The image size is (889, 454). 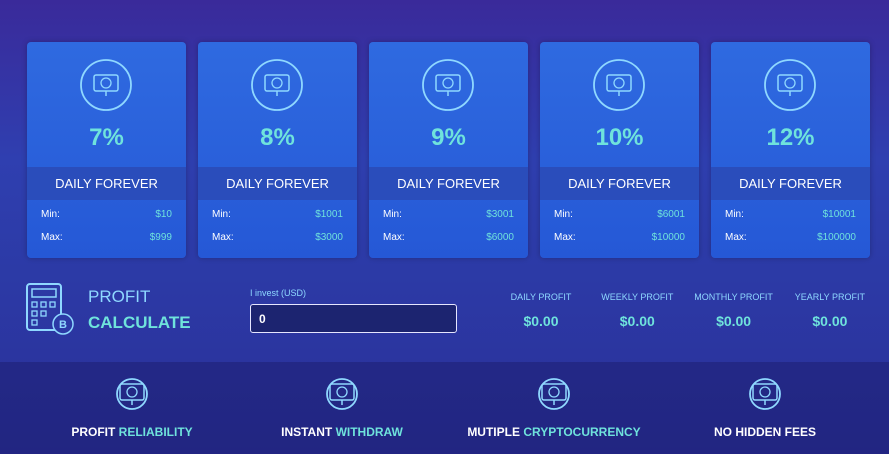 I want to click on feature-label: PROFIT RELIABILITY, so click(x=132, y=432).